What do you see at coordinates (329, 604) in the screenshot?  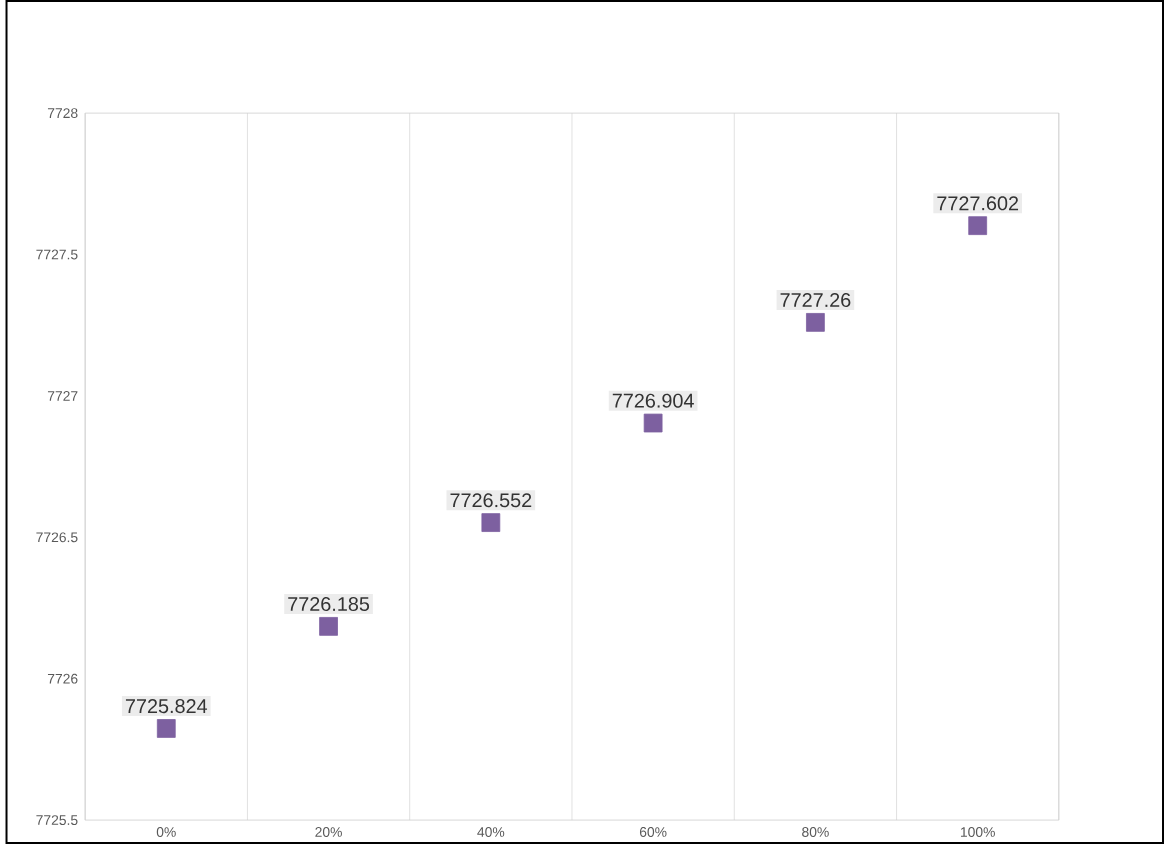 I see `data-label: 7726.185` at bounding box center [329, 604].